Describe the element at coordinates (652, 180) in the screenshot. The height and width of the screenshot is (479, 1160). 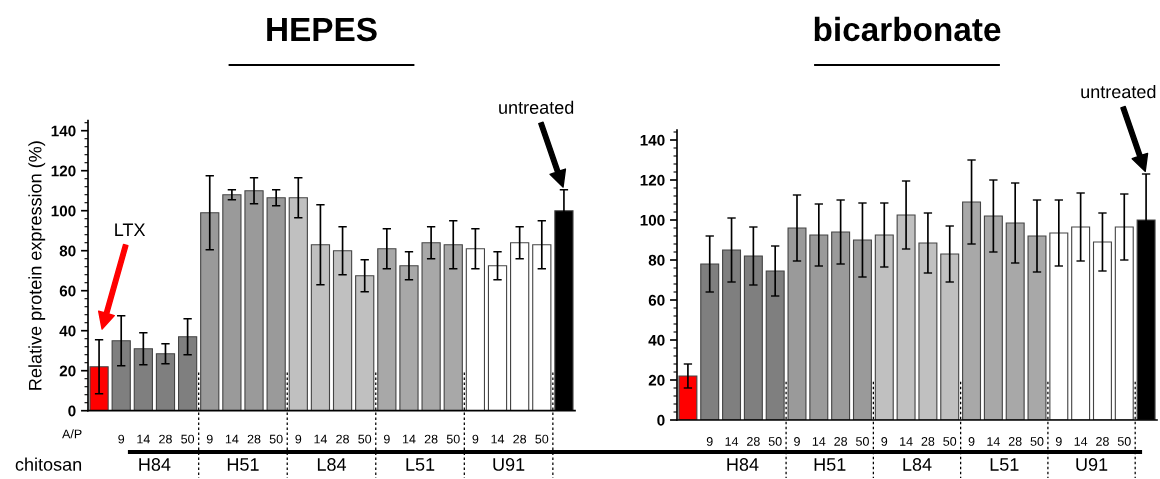
I see `y-tick-label: 120` at that location.